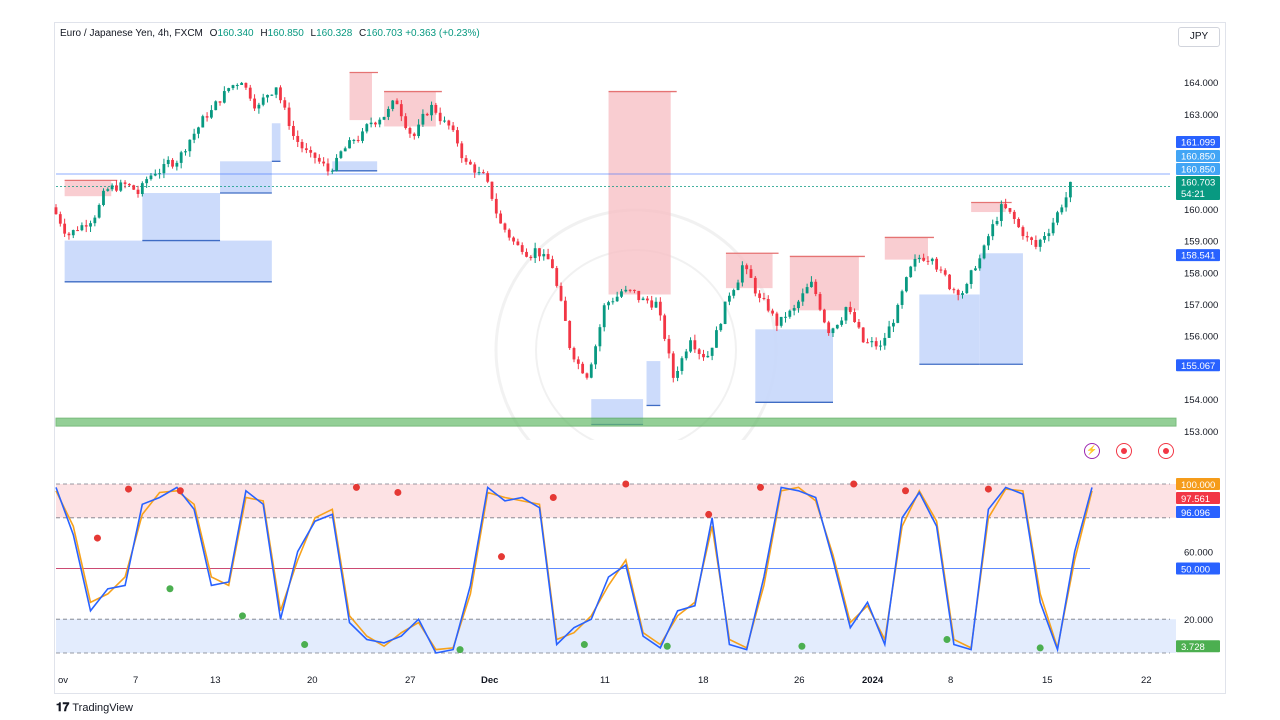  I want to click on osc-tick-label: 20.000, so click(1198, 620).